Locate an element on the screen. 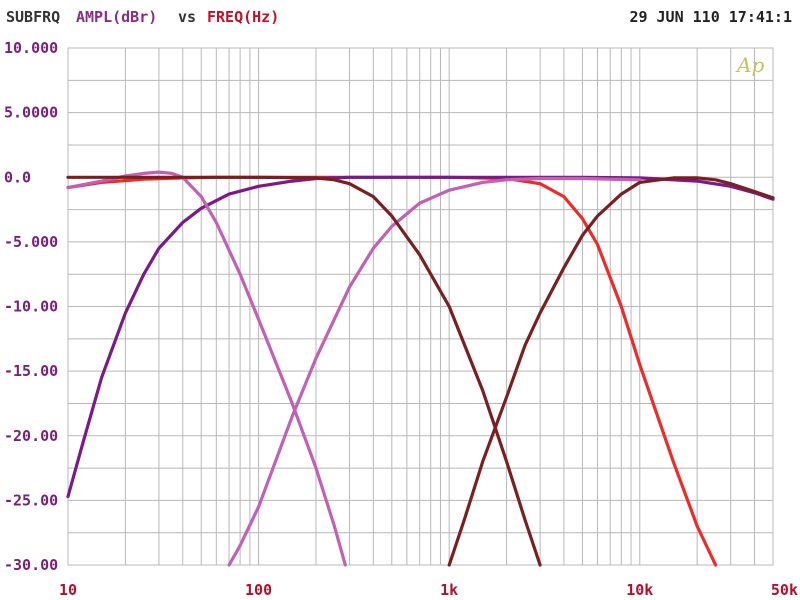 The width and height of the screenshot is (800, 600). y-tick-label: -25.00 is located at coordinates (31, 500).